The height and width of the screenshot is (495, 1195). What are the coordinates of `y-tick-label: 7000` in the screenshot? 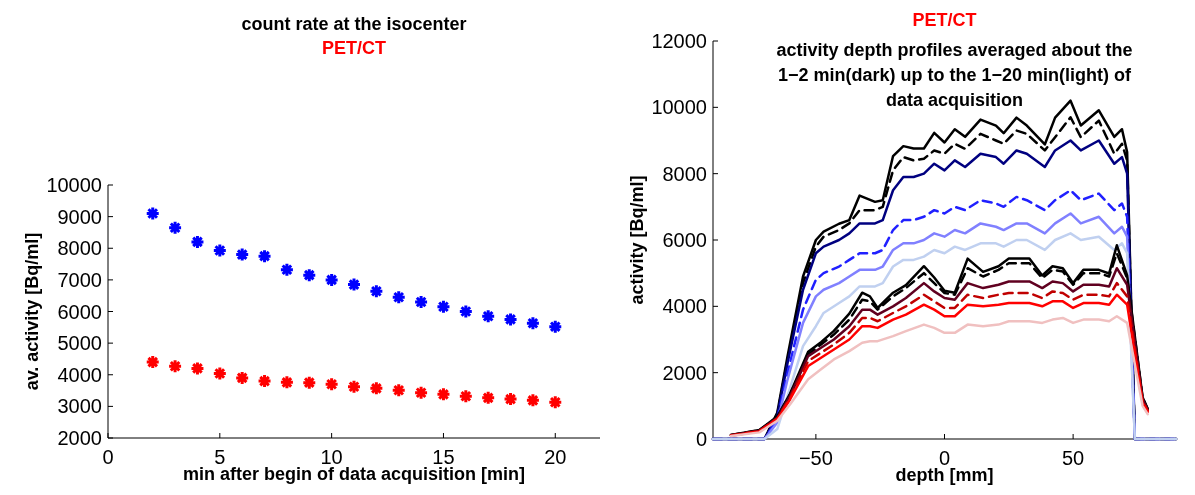 It's located at (79, 279).